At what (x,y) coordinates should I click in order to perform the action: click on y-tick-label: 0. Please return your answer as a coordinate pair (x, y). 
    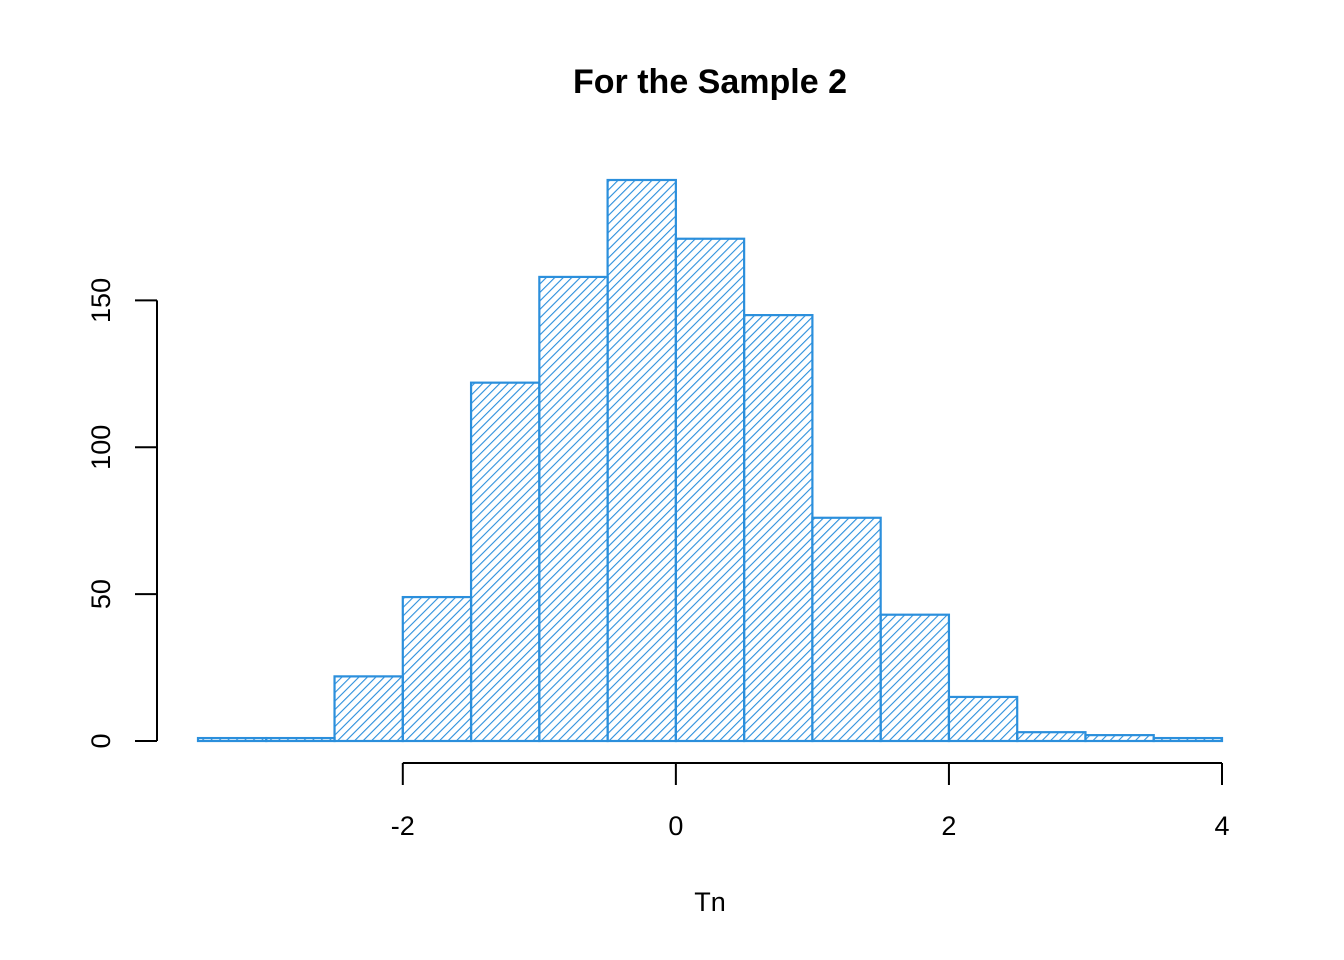
    Looking at the image, I should click on (101, 740).